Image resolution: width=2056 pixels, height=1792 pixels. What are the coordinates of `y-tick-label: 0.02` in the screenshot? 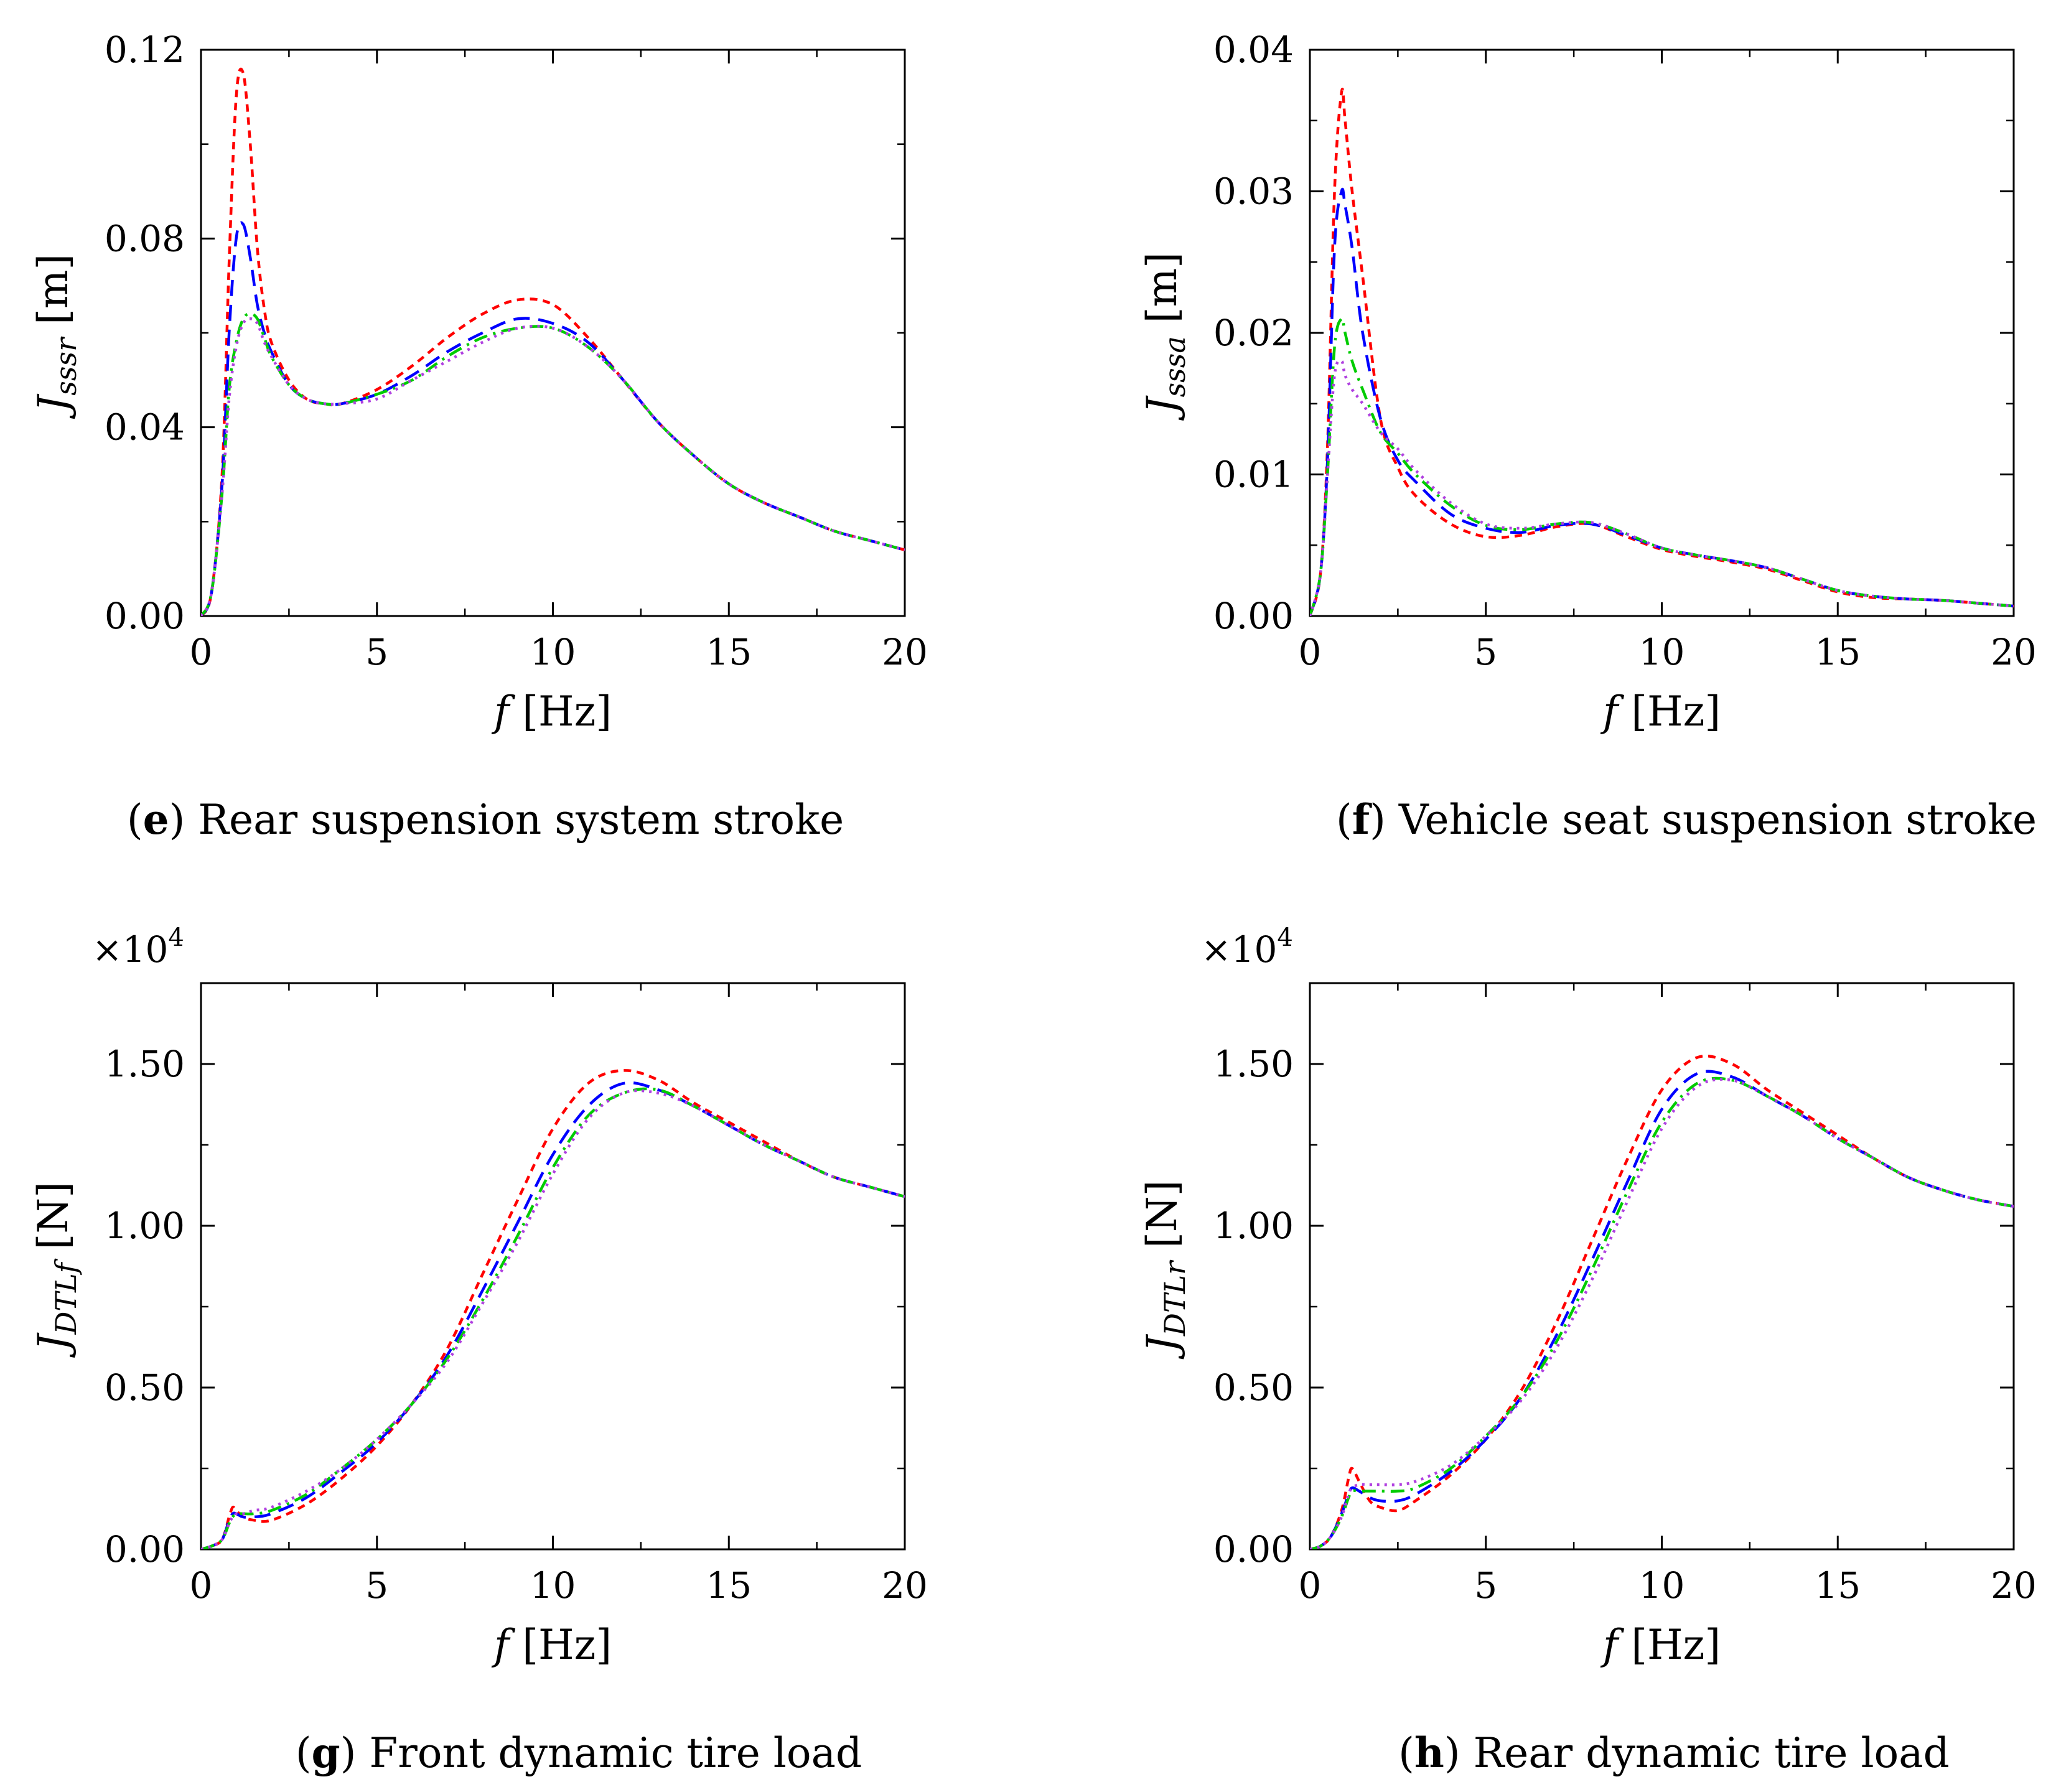 It's located at (1254, 333).